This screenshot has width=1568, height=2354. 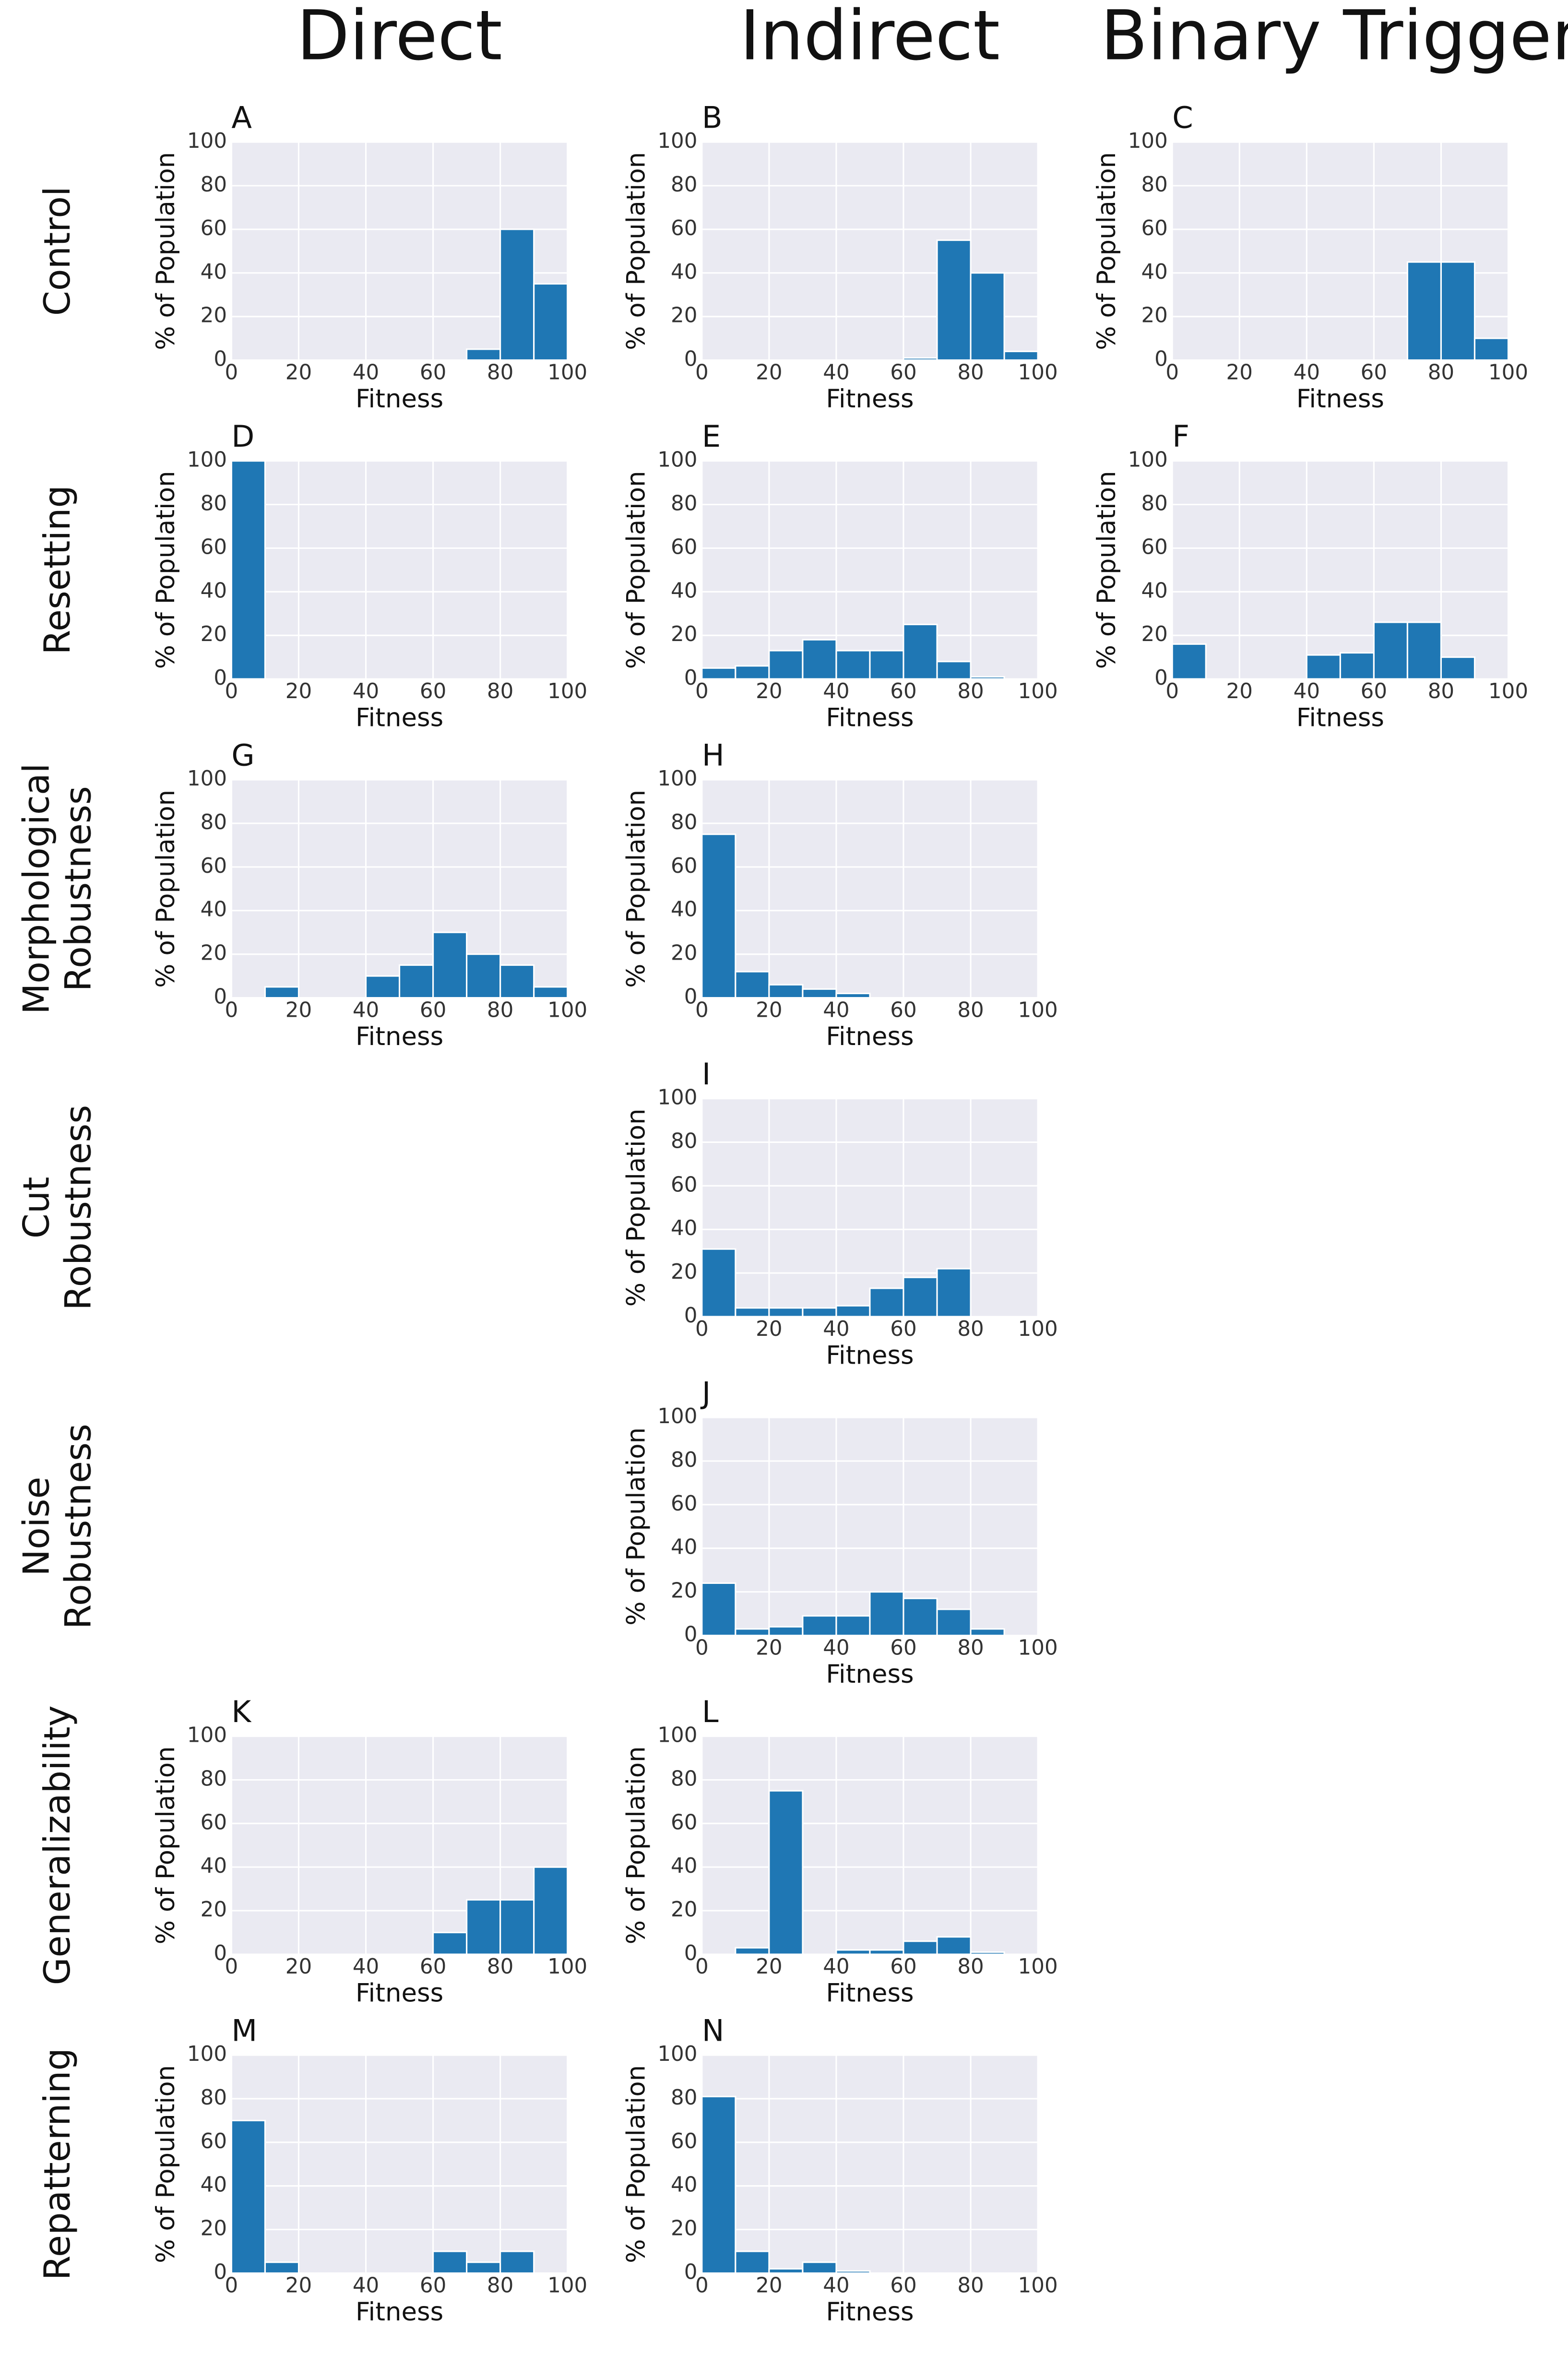 What do you see at coordinates (1182, 117) in the screenshot?
I see `panel-label: C` at bounding box center [1182, 117].